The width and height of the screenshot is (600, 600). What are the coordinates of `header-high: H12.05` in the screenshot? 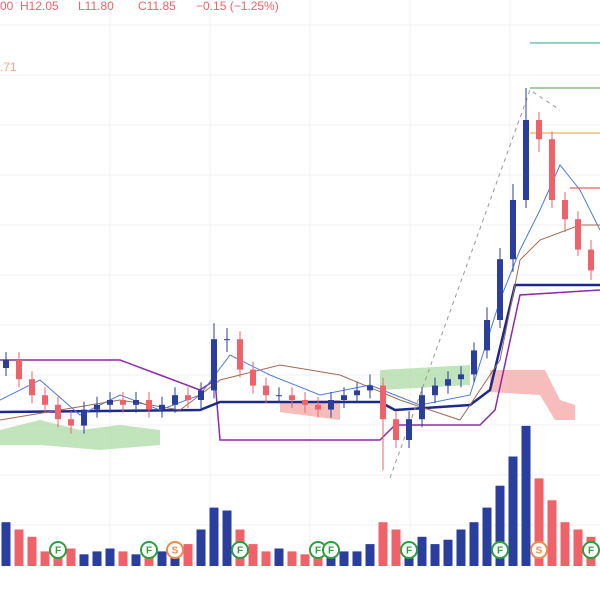 It's located at (39, 6).